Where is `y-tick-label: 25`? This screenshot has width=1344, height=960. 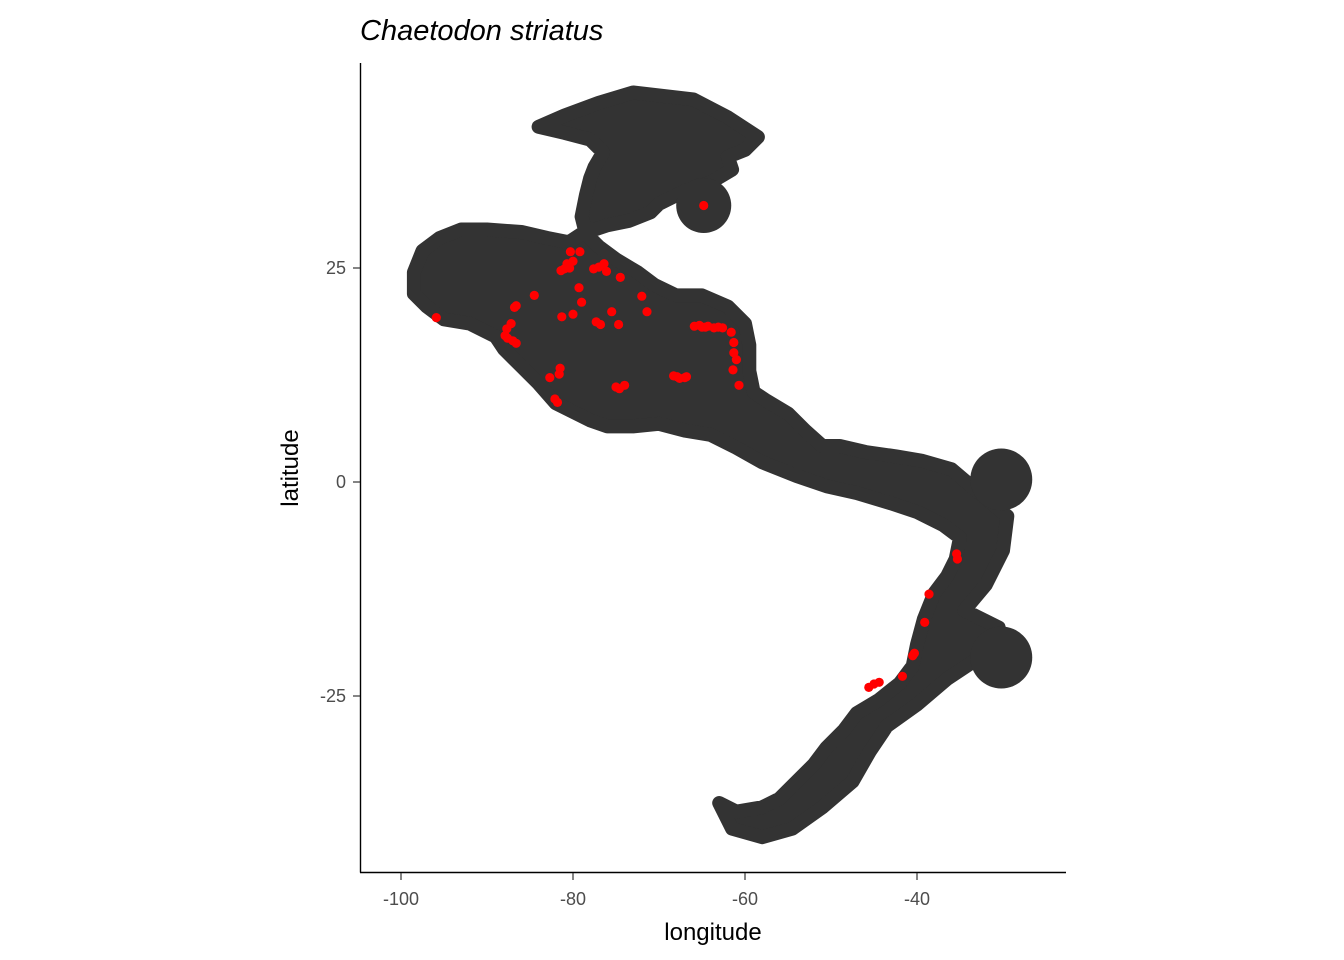 y-tick-label: 25 is located at coordinates (336, 268).